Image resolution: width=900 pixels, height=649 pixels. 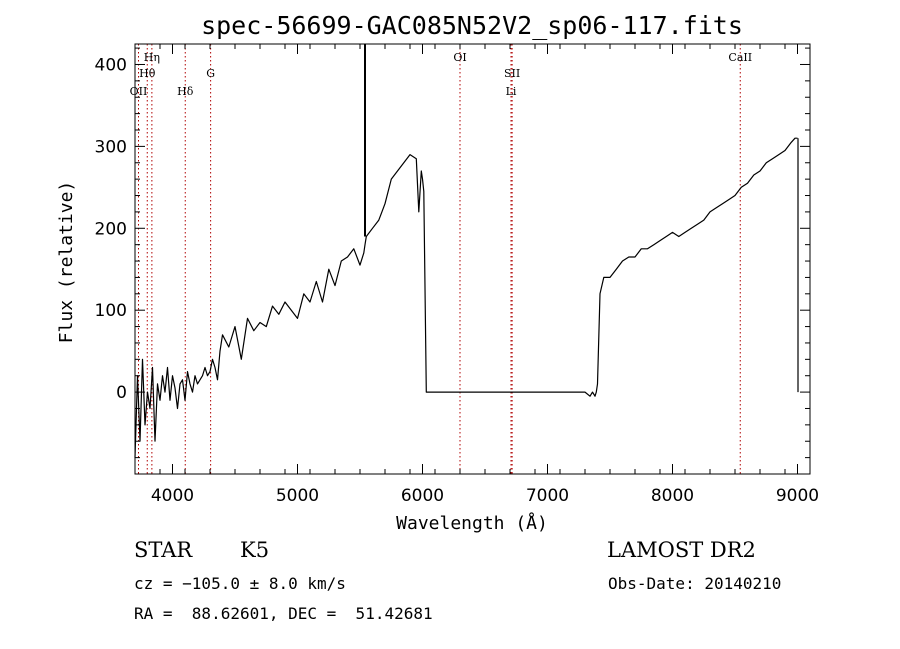 What do you see at coordinates (163, 550) in the screenshot?
I see `object-type: STAR` at bounding box center [163, 550].